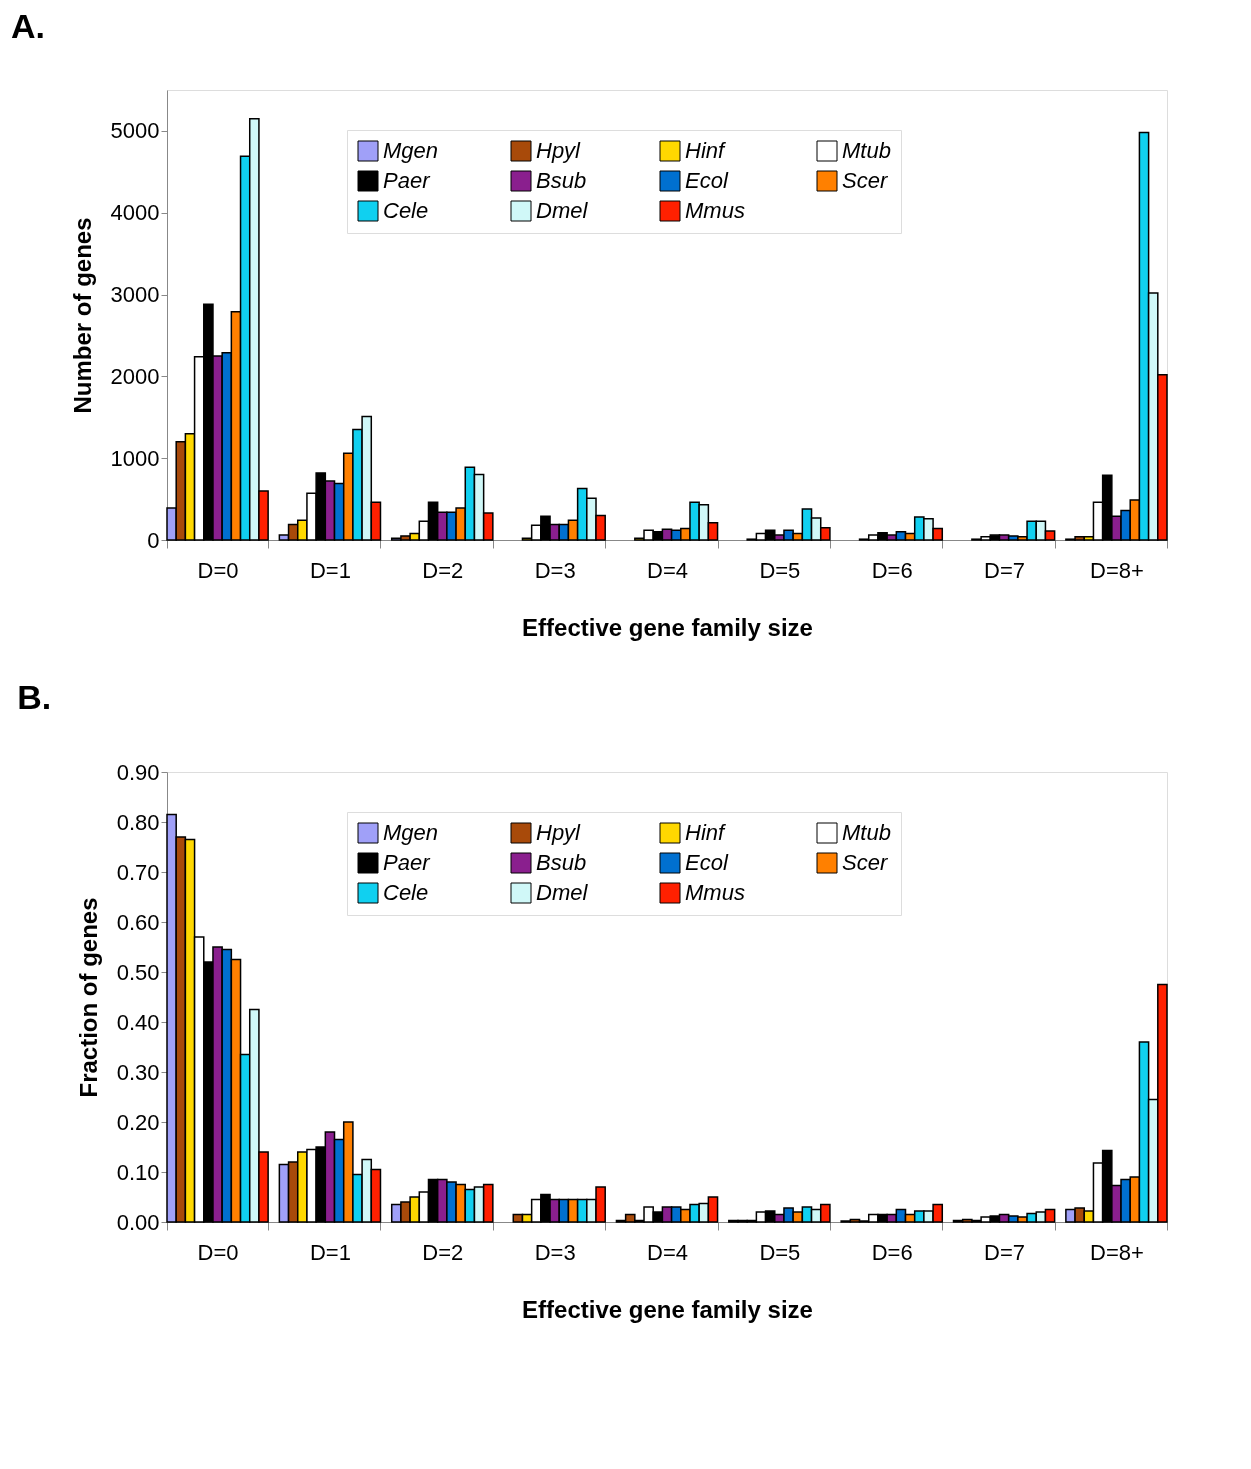  What do you see at coordinates (138, 822) in the screenshot?
I see `y-tick-label: 0.80` at bounding box center [138, 822].